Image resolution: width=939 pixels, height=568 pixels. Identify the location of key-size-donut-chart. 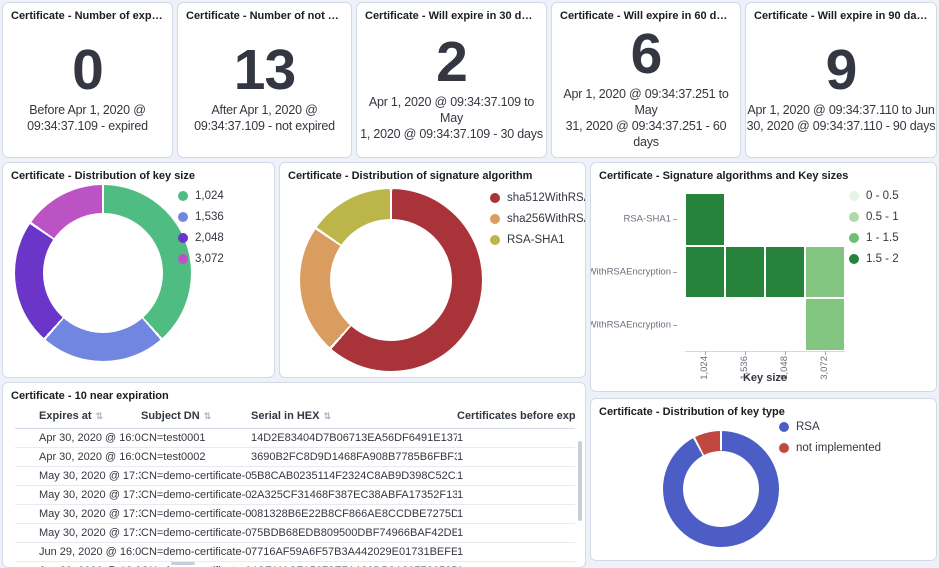
(103, 273).